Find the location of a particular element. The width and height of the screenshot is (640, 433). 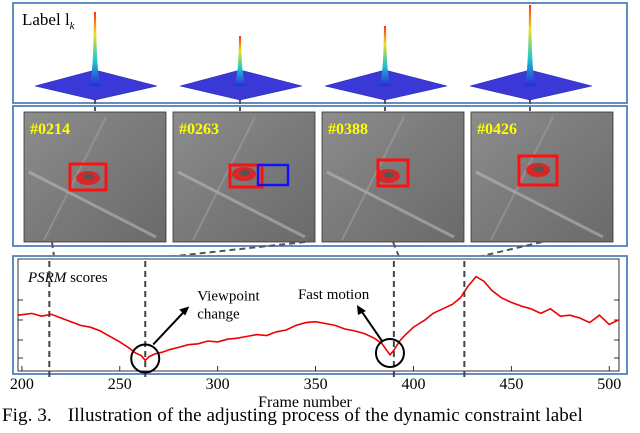

video-frame: #0263 is located at coordinates (244, 177).